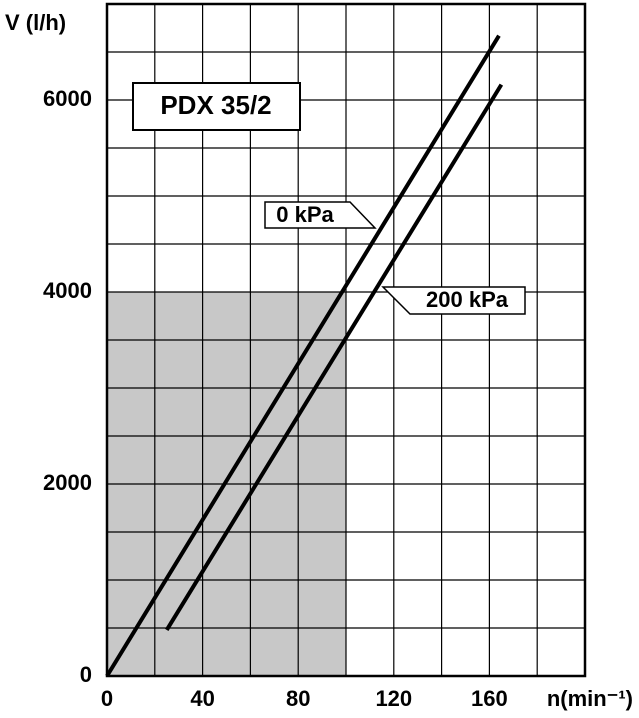 The image size is (639, 718). I want to click on chart-title: PDX 35/2, so click(215, 105).